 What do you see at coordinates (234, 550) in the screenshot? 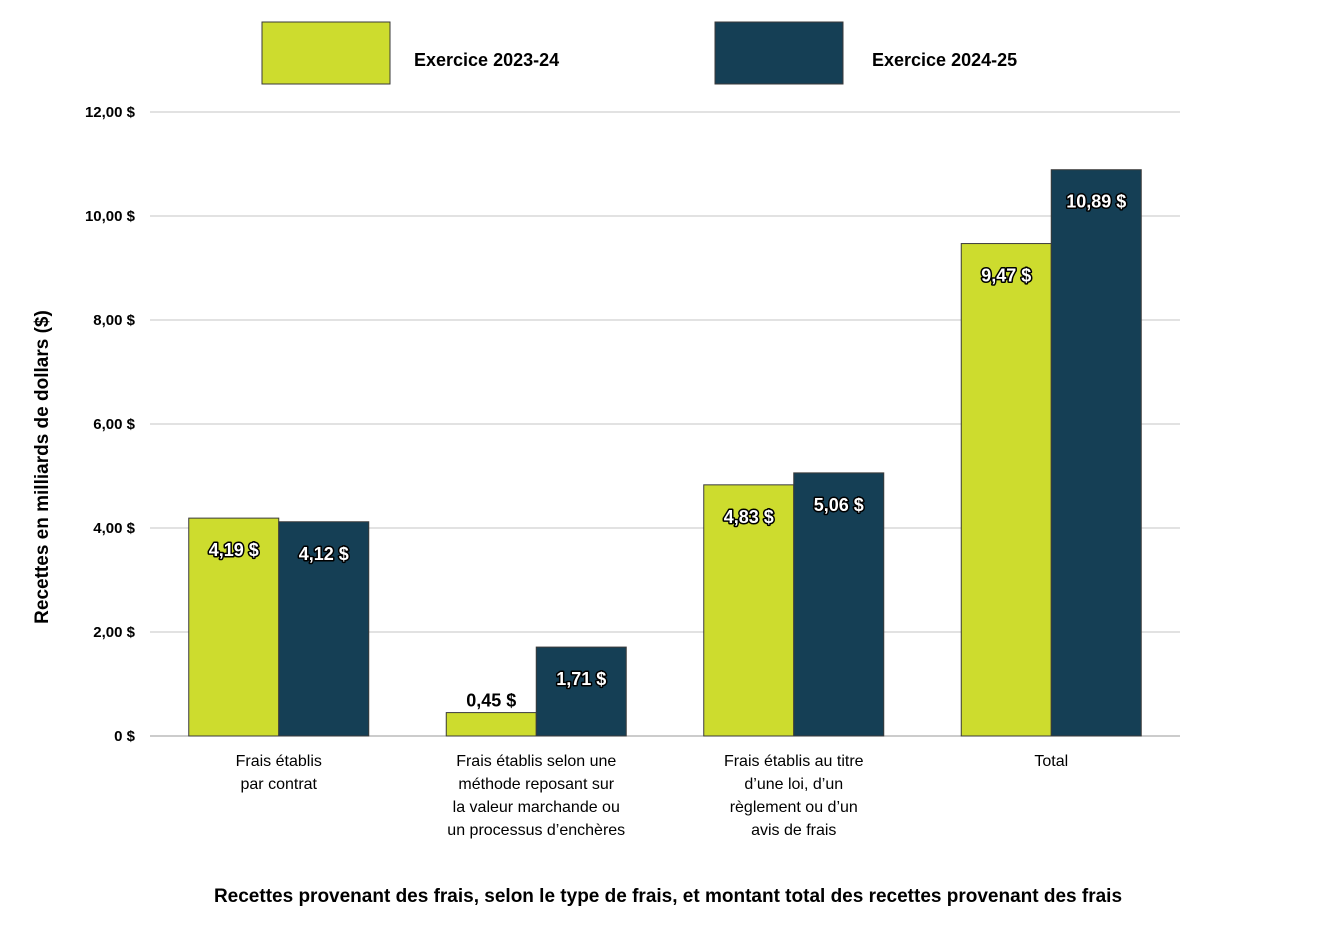
I see `data-label: 4,19 $` at bounding box center [234, 550].